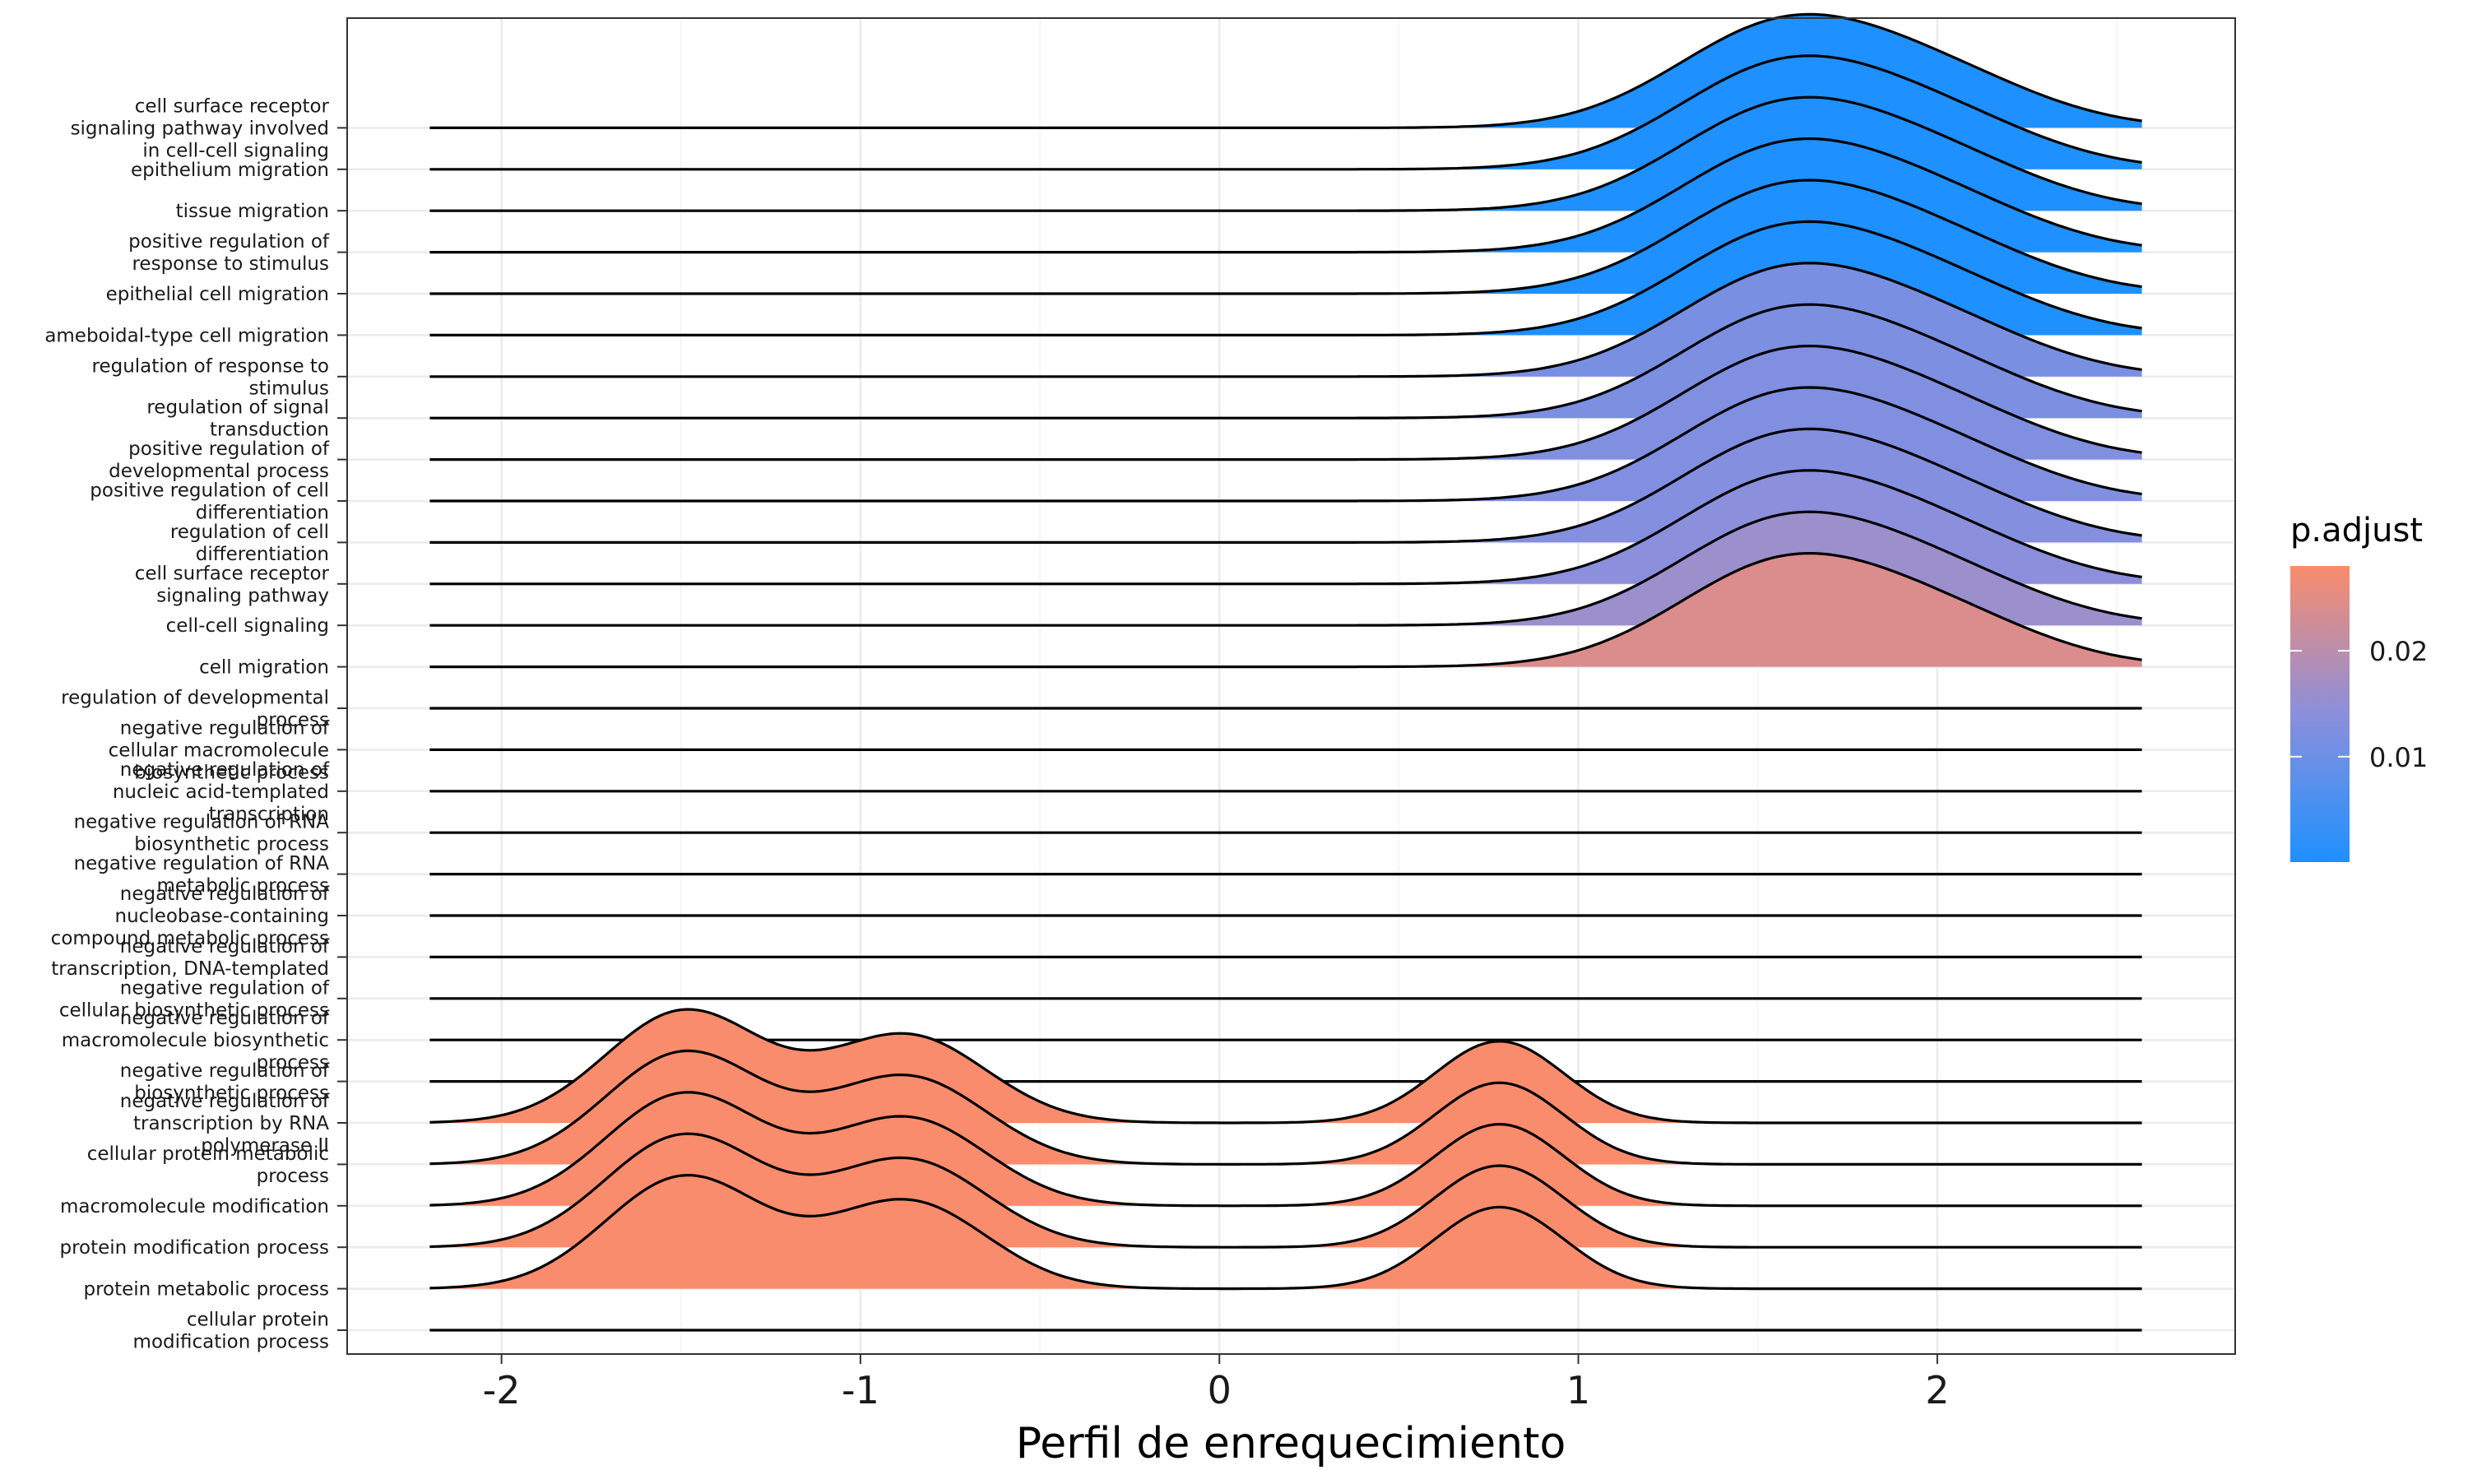 The width and height of the screenshot is (2468, 1484). I want to click on y-tick-label: cell migration, so click(264, 668).